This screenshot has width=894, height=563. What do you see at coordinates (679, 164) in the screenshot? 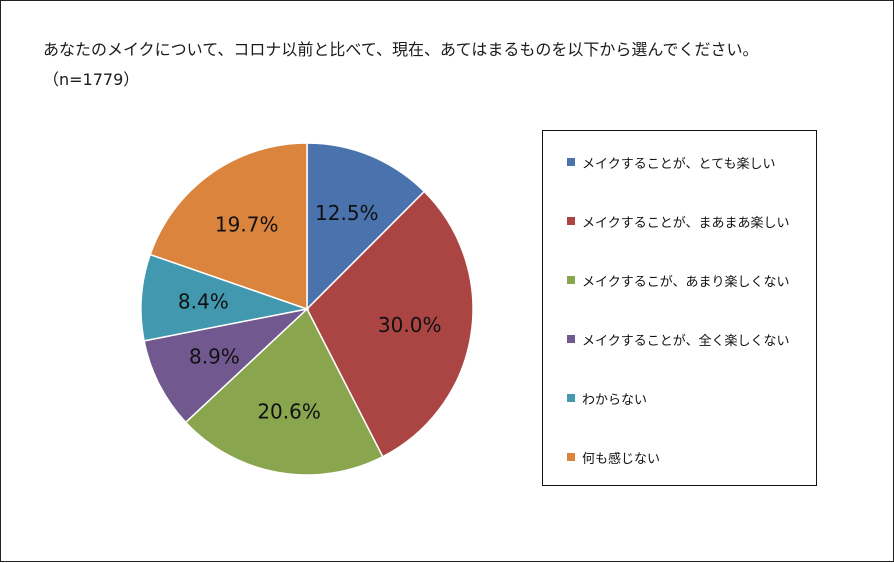
I see `legend-label: メイクすることが、とても楽しい` at bounding box center [679, 164].